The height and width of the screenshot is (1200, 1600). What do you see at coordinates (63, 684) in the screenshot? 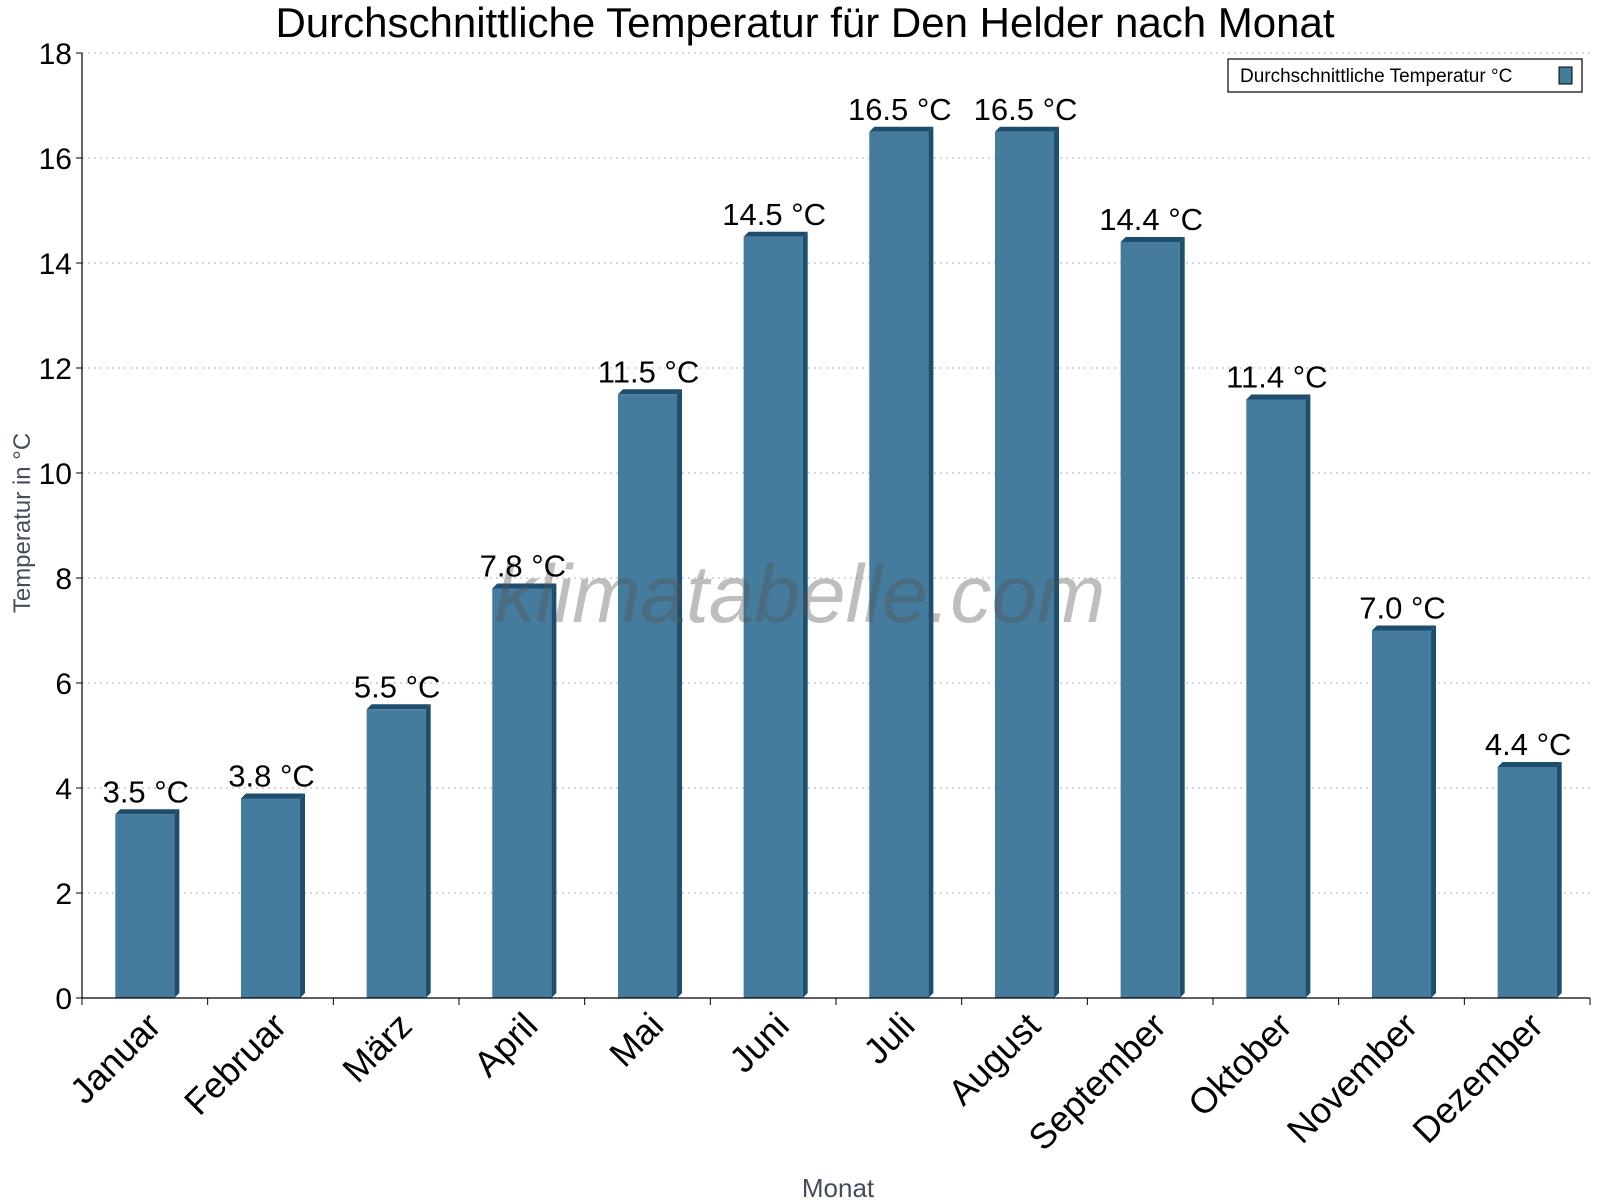
I see `y-tick-label: 6` at bounding box center [63, 684].